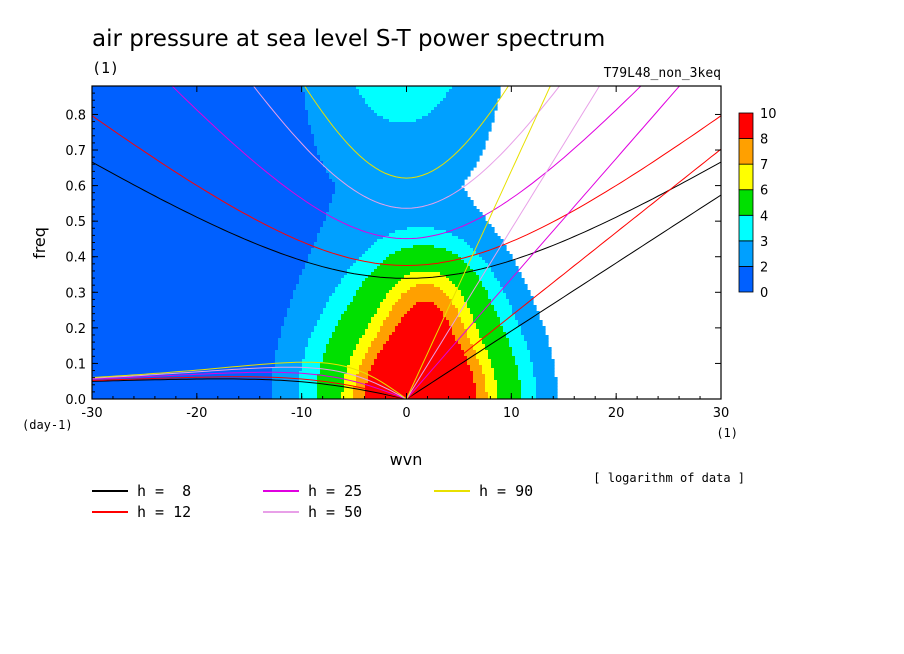 This screenshot has height=654, width=904. What do you see at coordinates (616, 413) in the screenshot?
I see `x-tick-label: 20` at bounding box center [616, 413].